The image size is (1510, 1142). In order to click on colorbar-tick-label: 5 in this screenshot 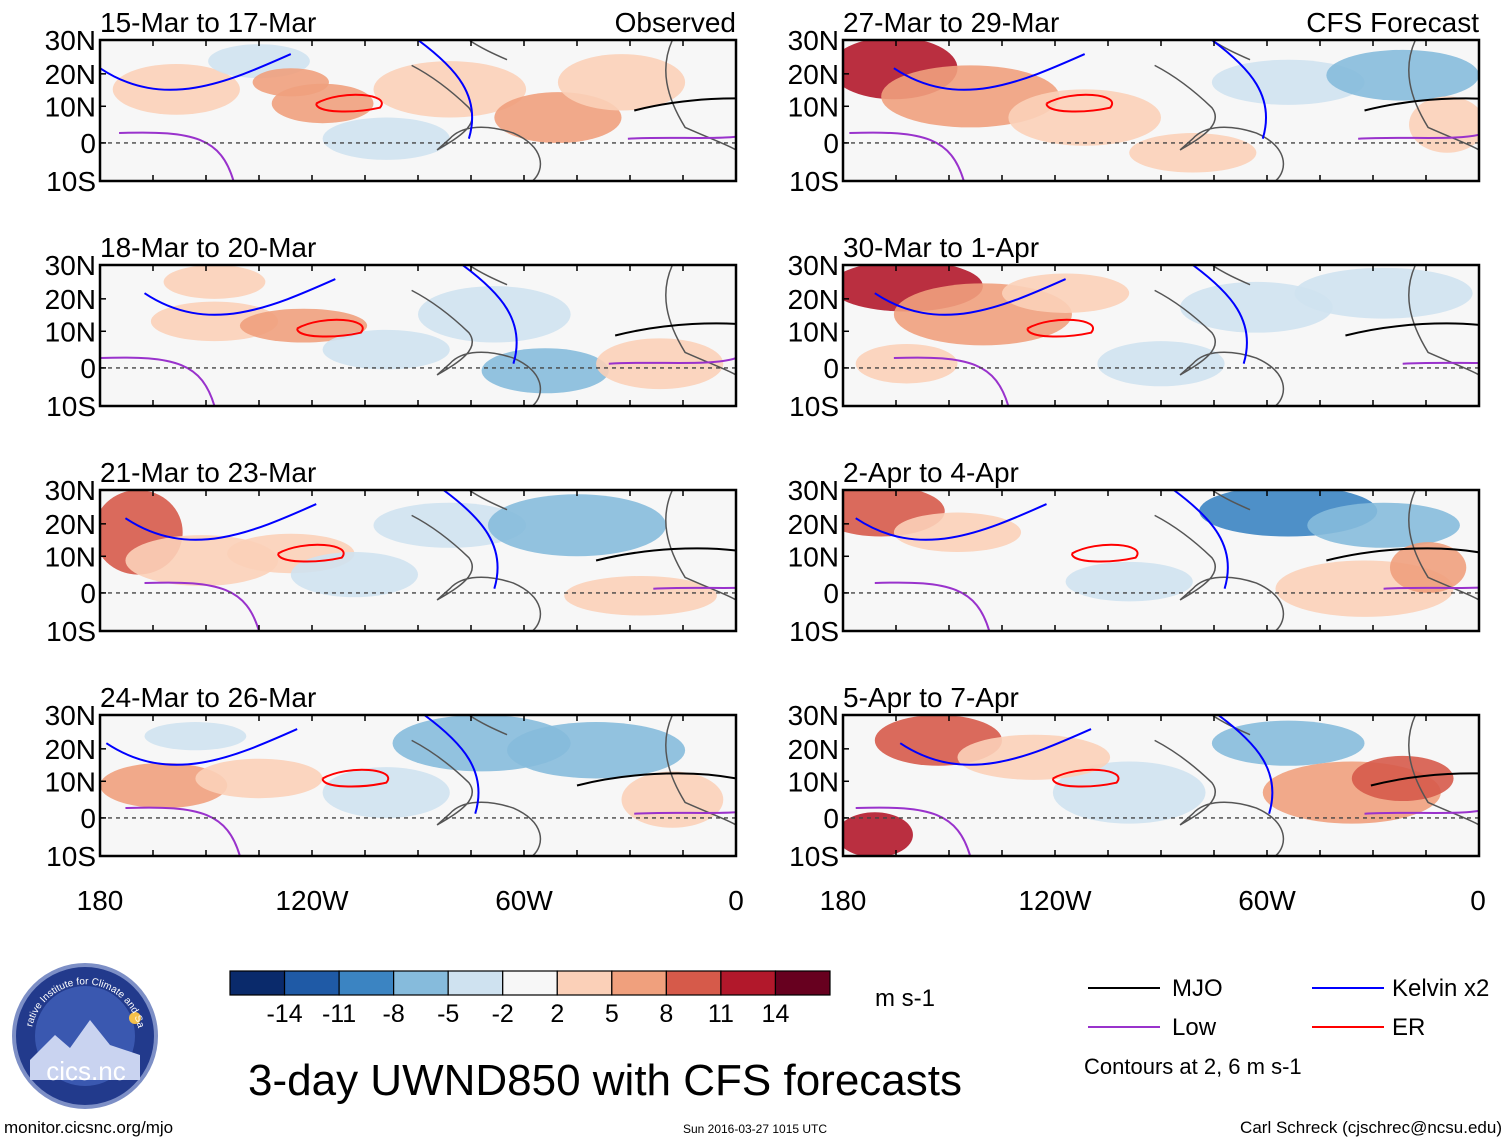, I will do `click(612, 1014)`.